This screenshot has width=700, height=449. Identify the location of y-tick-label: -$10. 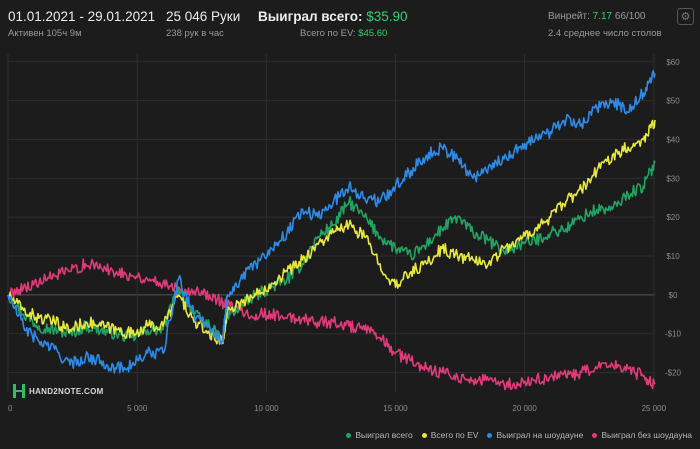
(673, 334).